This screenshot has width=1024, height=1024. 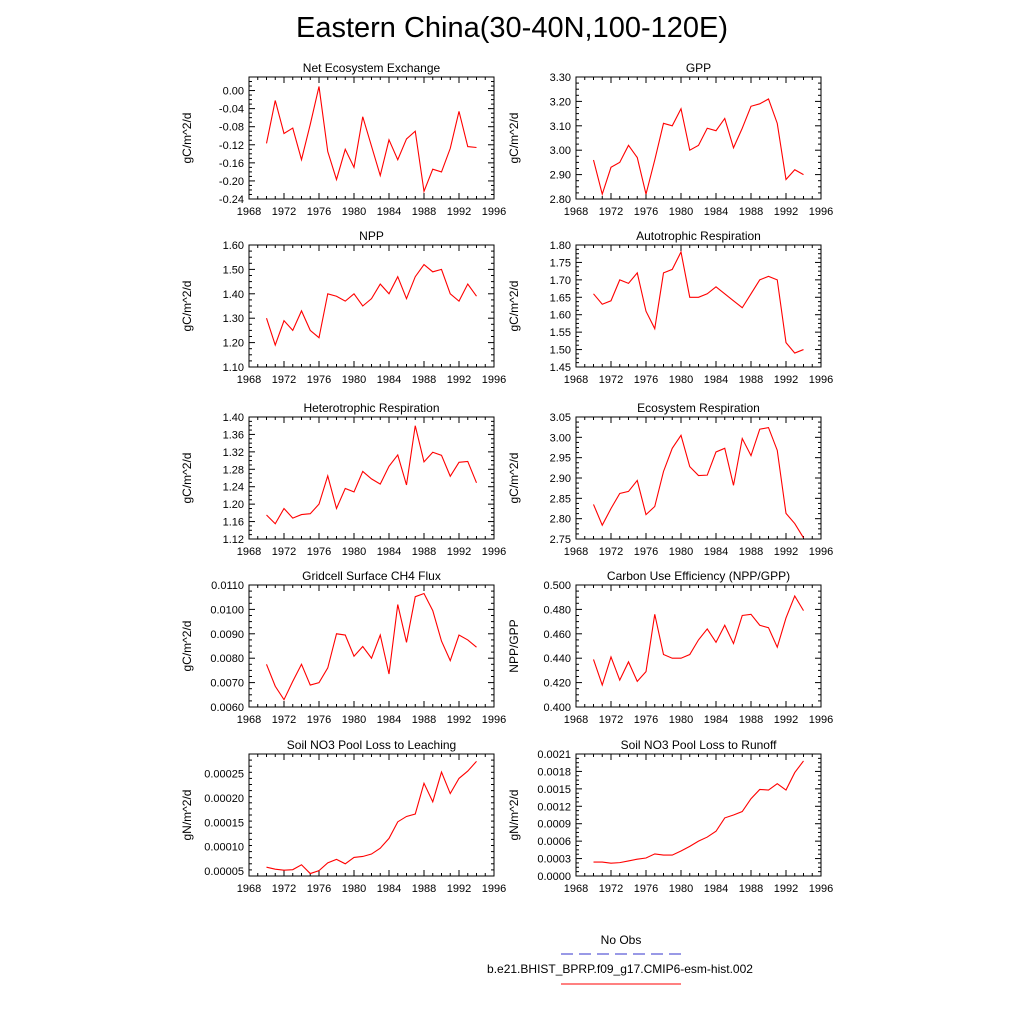 What do you see at coordinates (554, 825) in the screenshot?
I see `y-tick-label: 0.0009` at bounding box center [554, 825].